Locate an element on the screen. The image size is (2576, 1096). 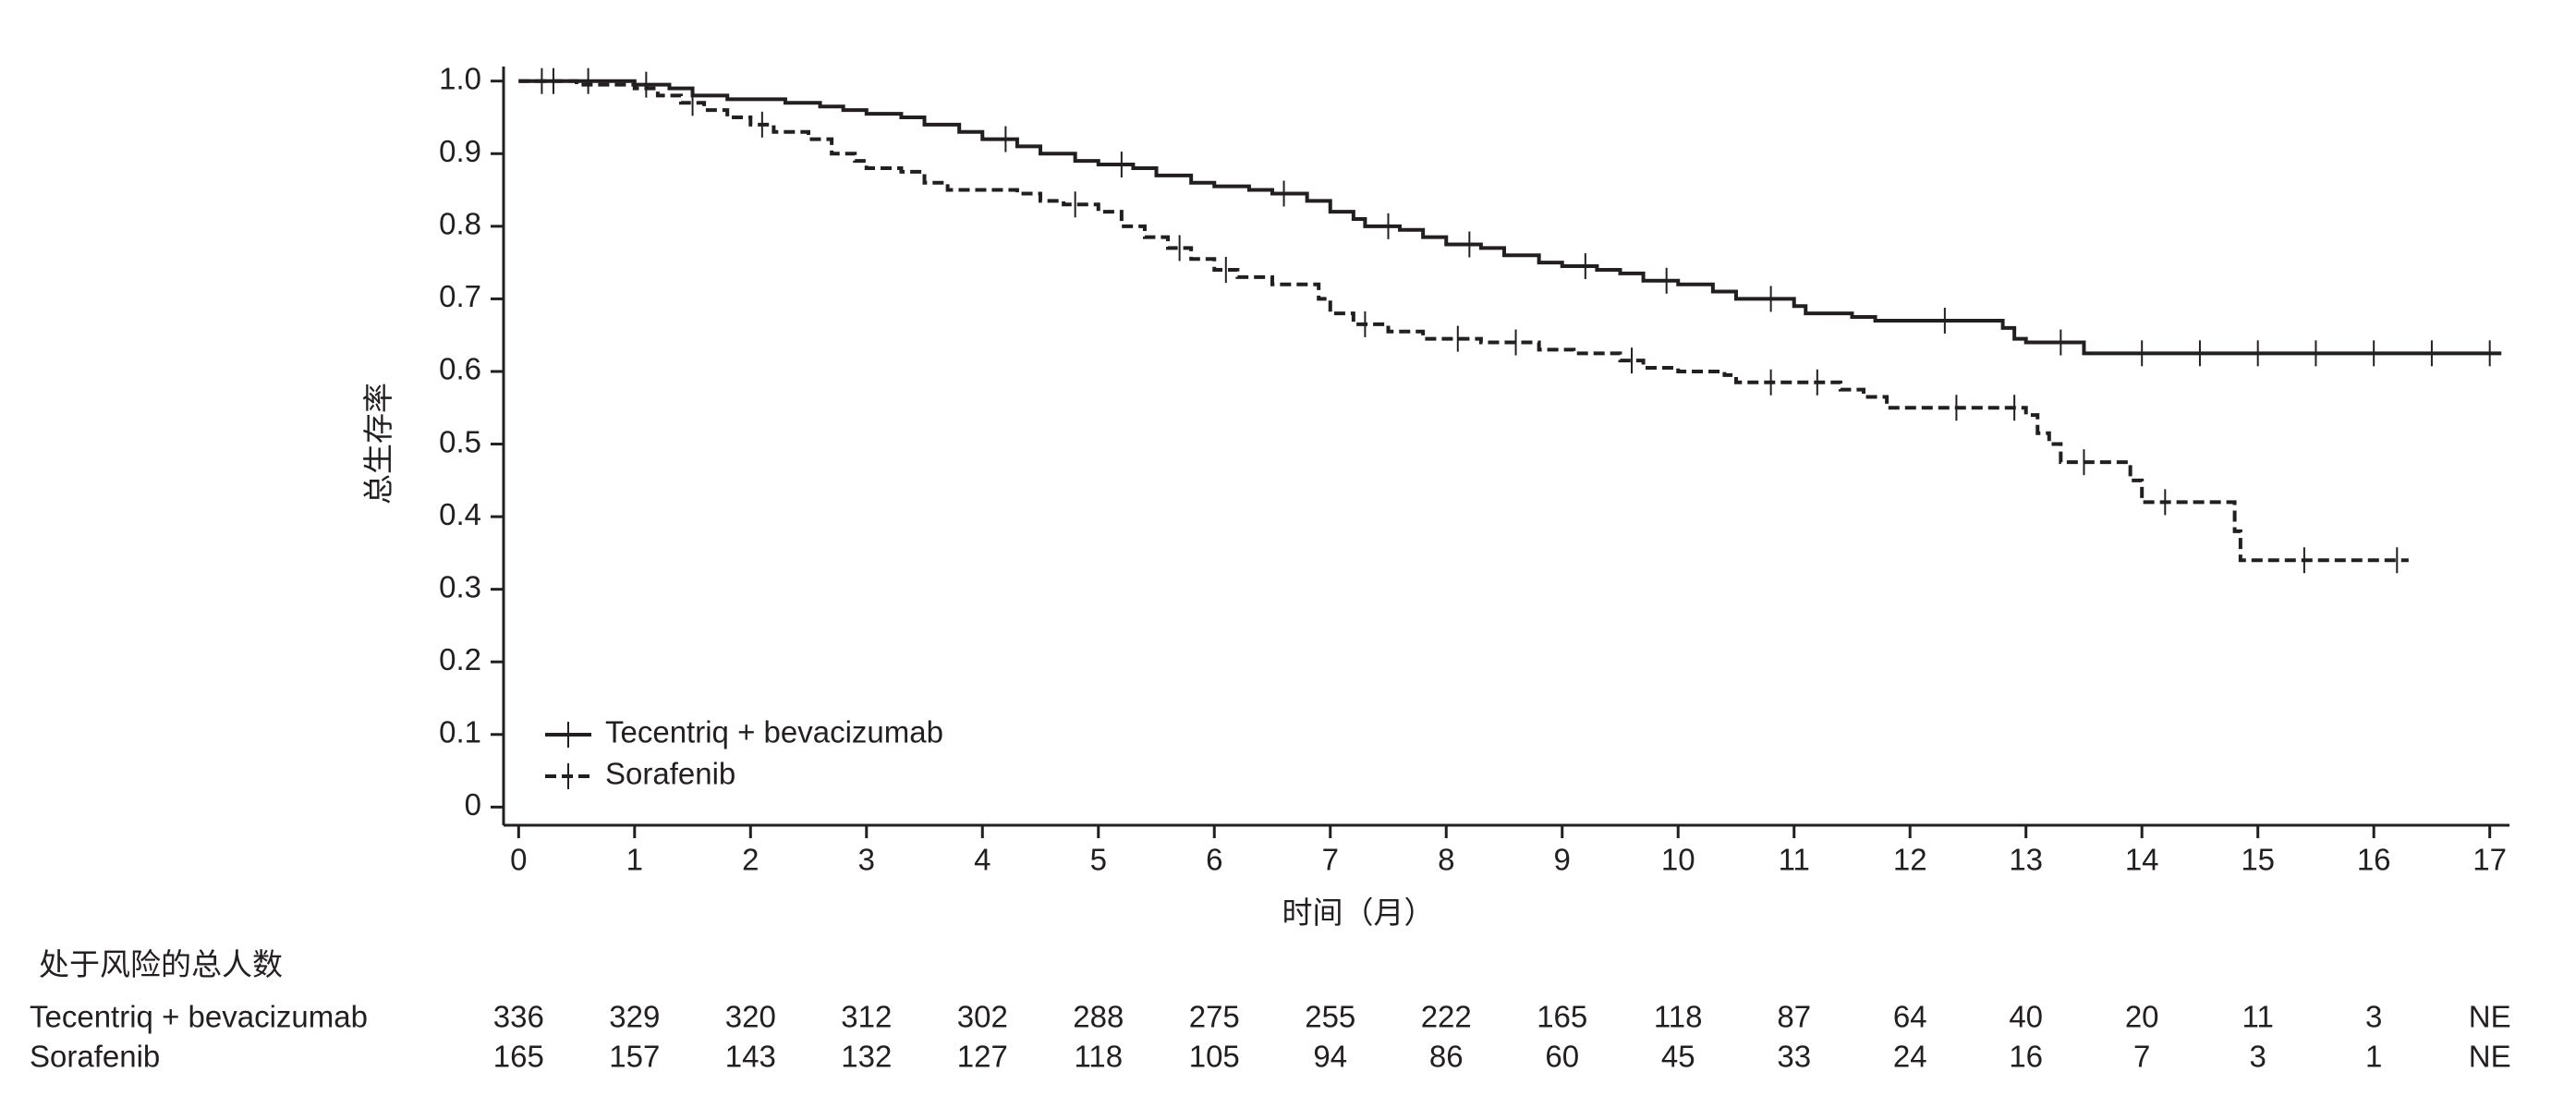
risk-count: 40 is located at coordinates (2026, 1017).